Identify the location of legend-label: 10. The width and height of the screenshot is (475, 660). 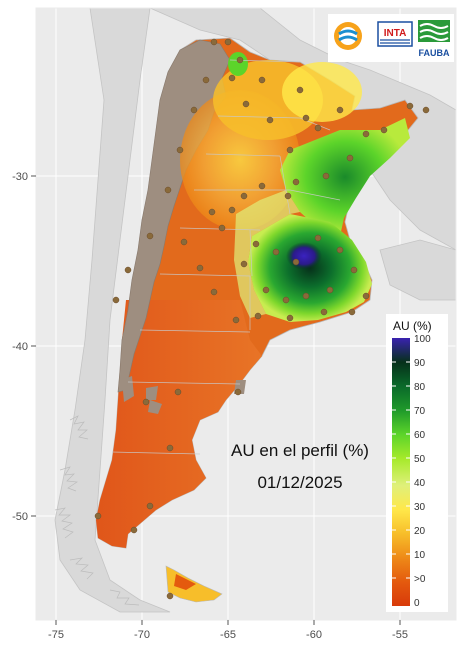
(420, 555).